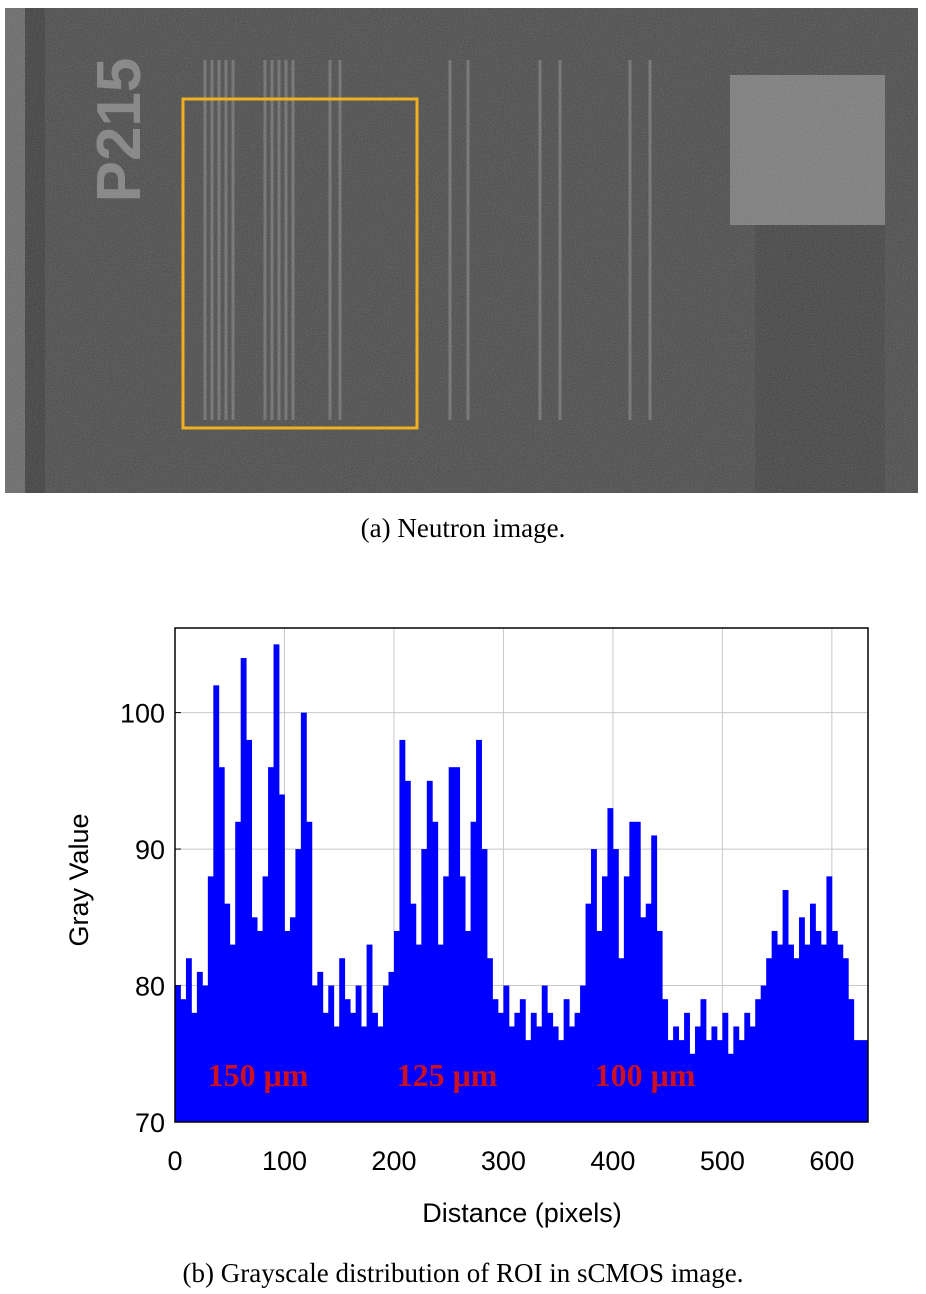  What do you see at coordinates (612, 1161) in the screenshot?
I see `x-tick-label: 400` at bounding box center [612, 1161].